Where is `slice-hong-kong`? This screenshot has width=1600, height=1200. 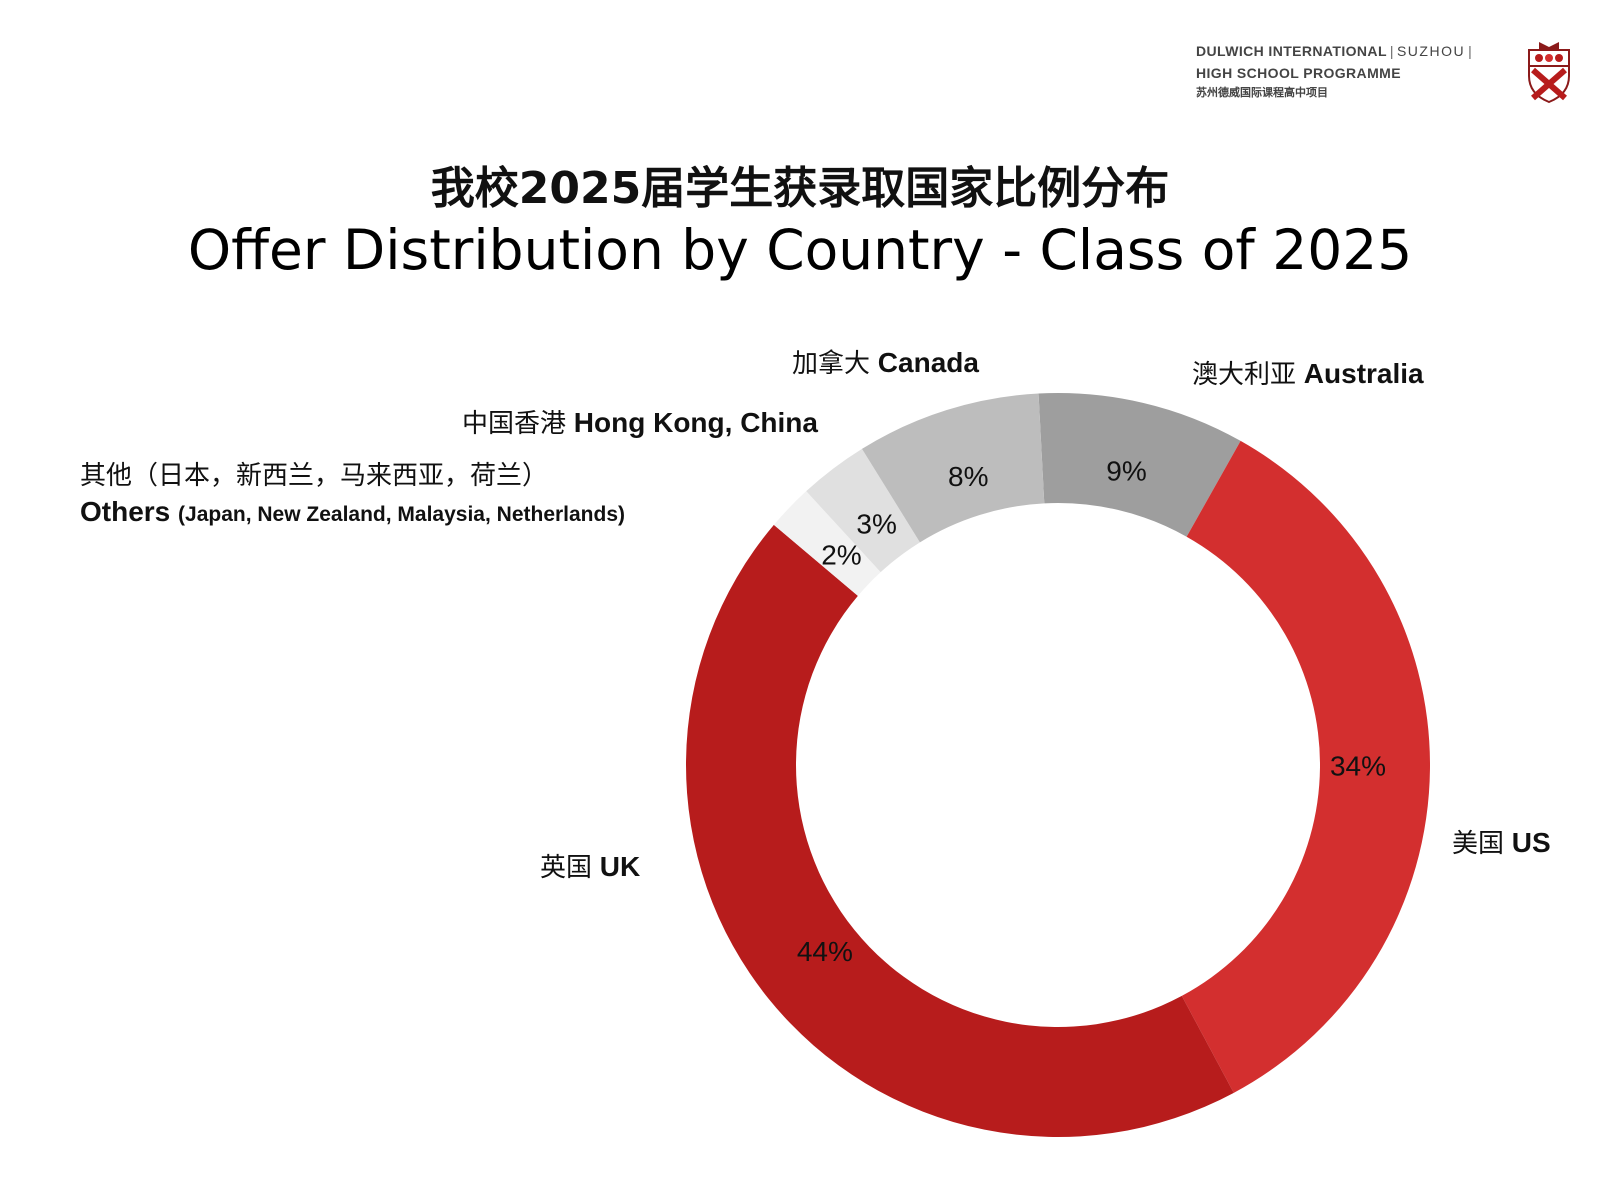
slice-hong-kong is located at coordinates (863, 510).